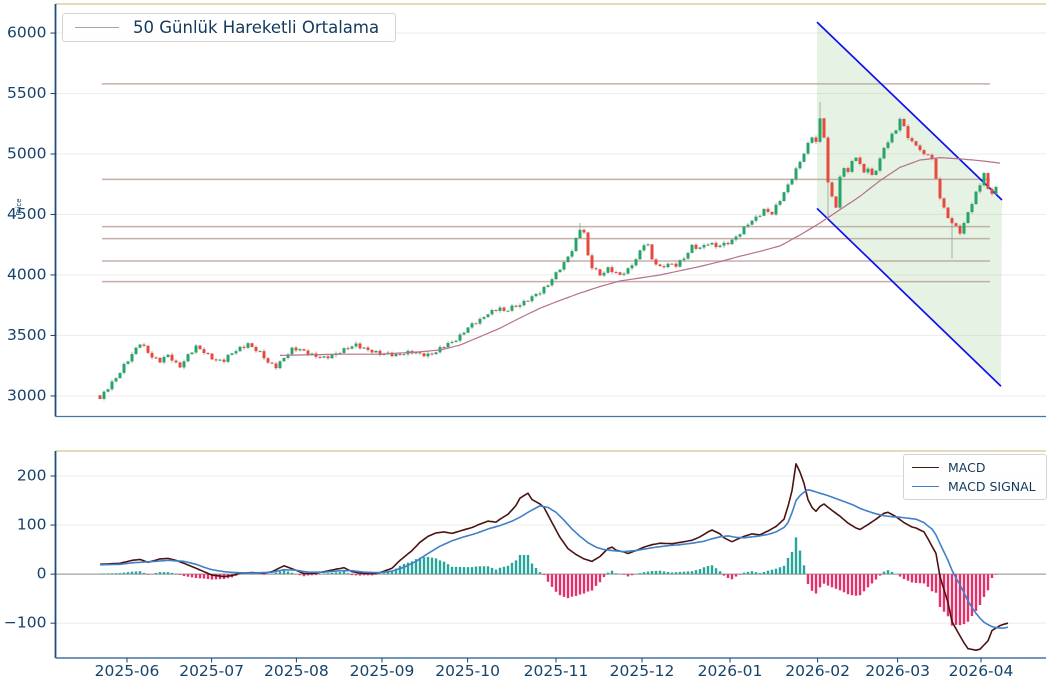  Describe the element at coordinates (26, 93) in the screenshot. I see `price-y-tick-label: 5500` at that location.